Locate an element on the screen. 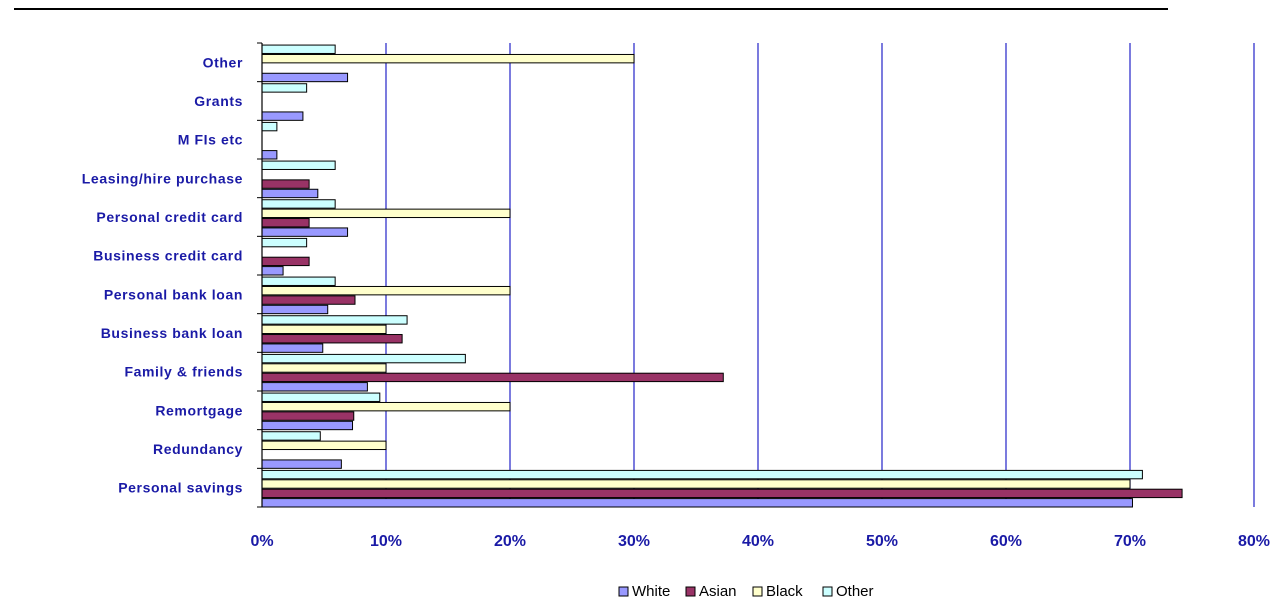 The height and width of the screenshot is (606, 1288). category-label: Other is located at coordinates (223, 62).